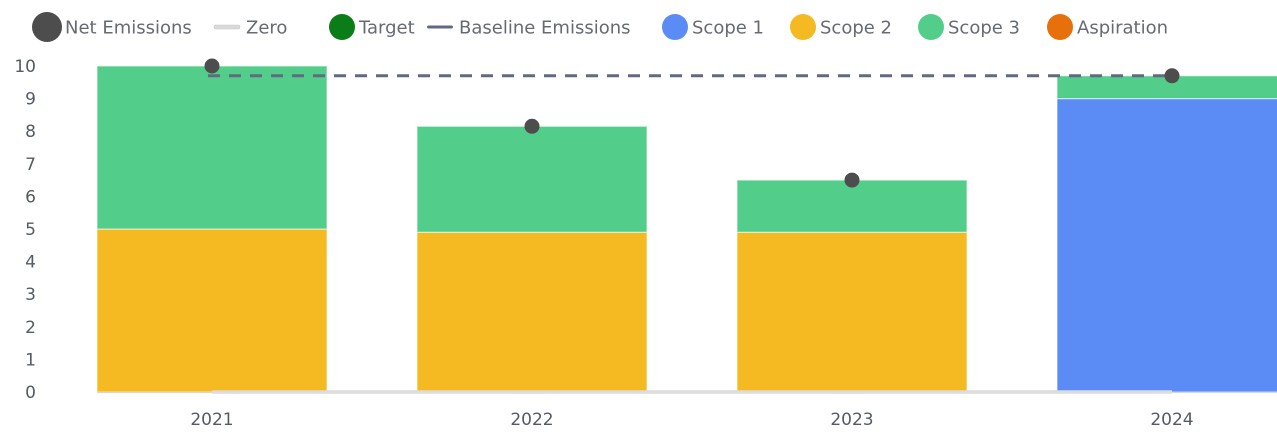 This screenshot has width=1277, height=432. I want to click on bar-scope-3-2023, so click(852, 206).